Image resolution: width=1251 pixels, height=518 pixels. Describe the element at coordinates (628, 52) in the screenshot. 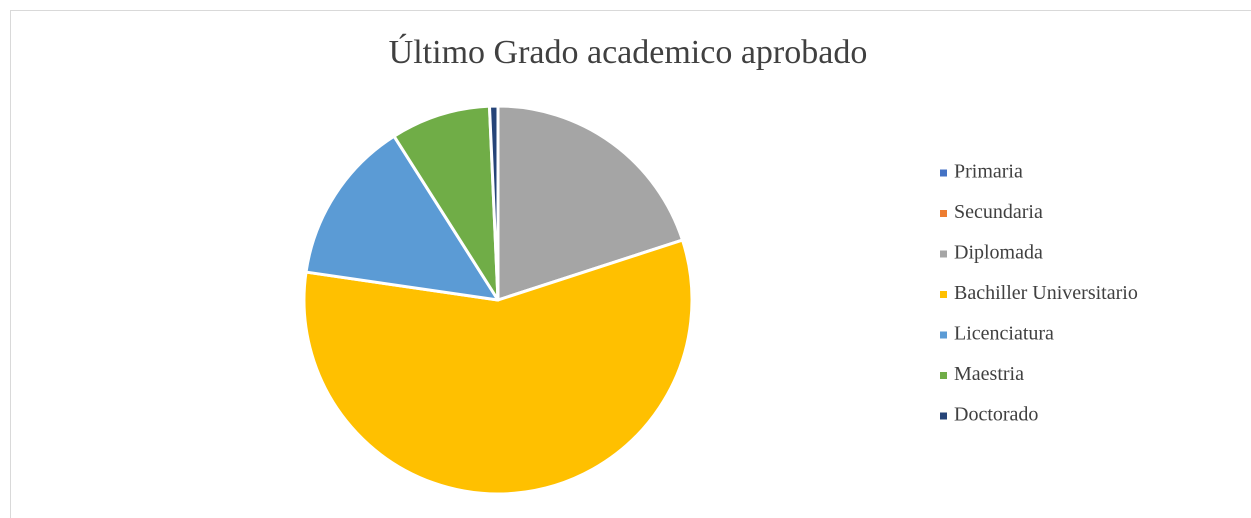

I see `chart-title: Último Grado academico aprobado` at that location.